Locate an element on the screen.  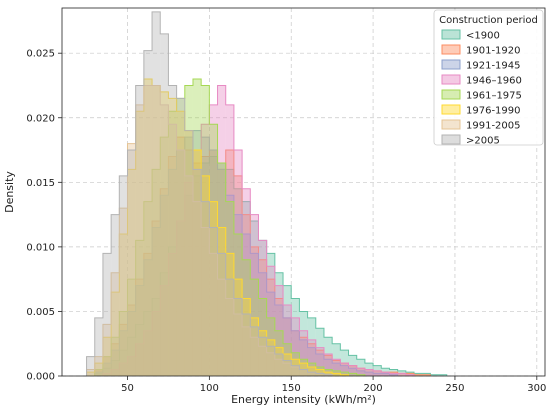
x-tick-label-3: 200 is located at coordinates (373, 388).